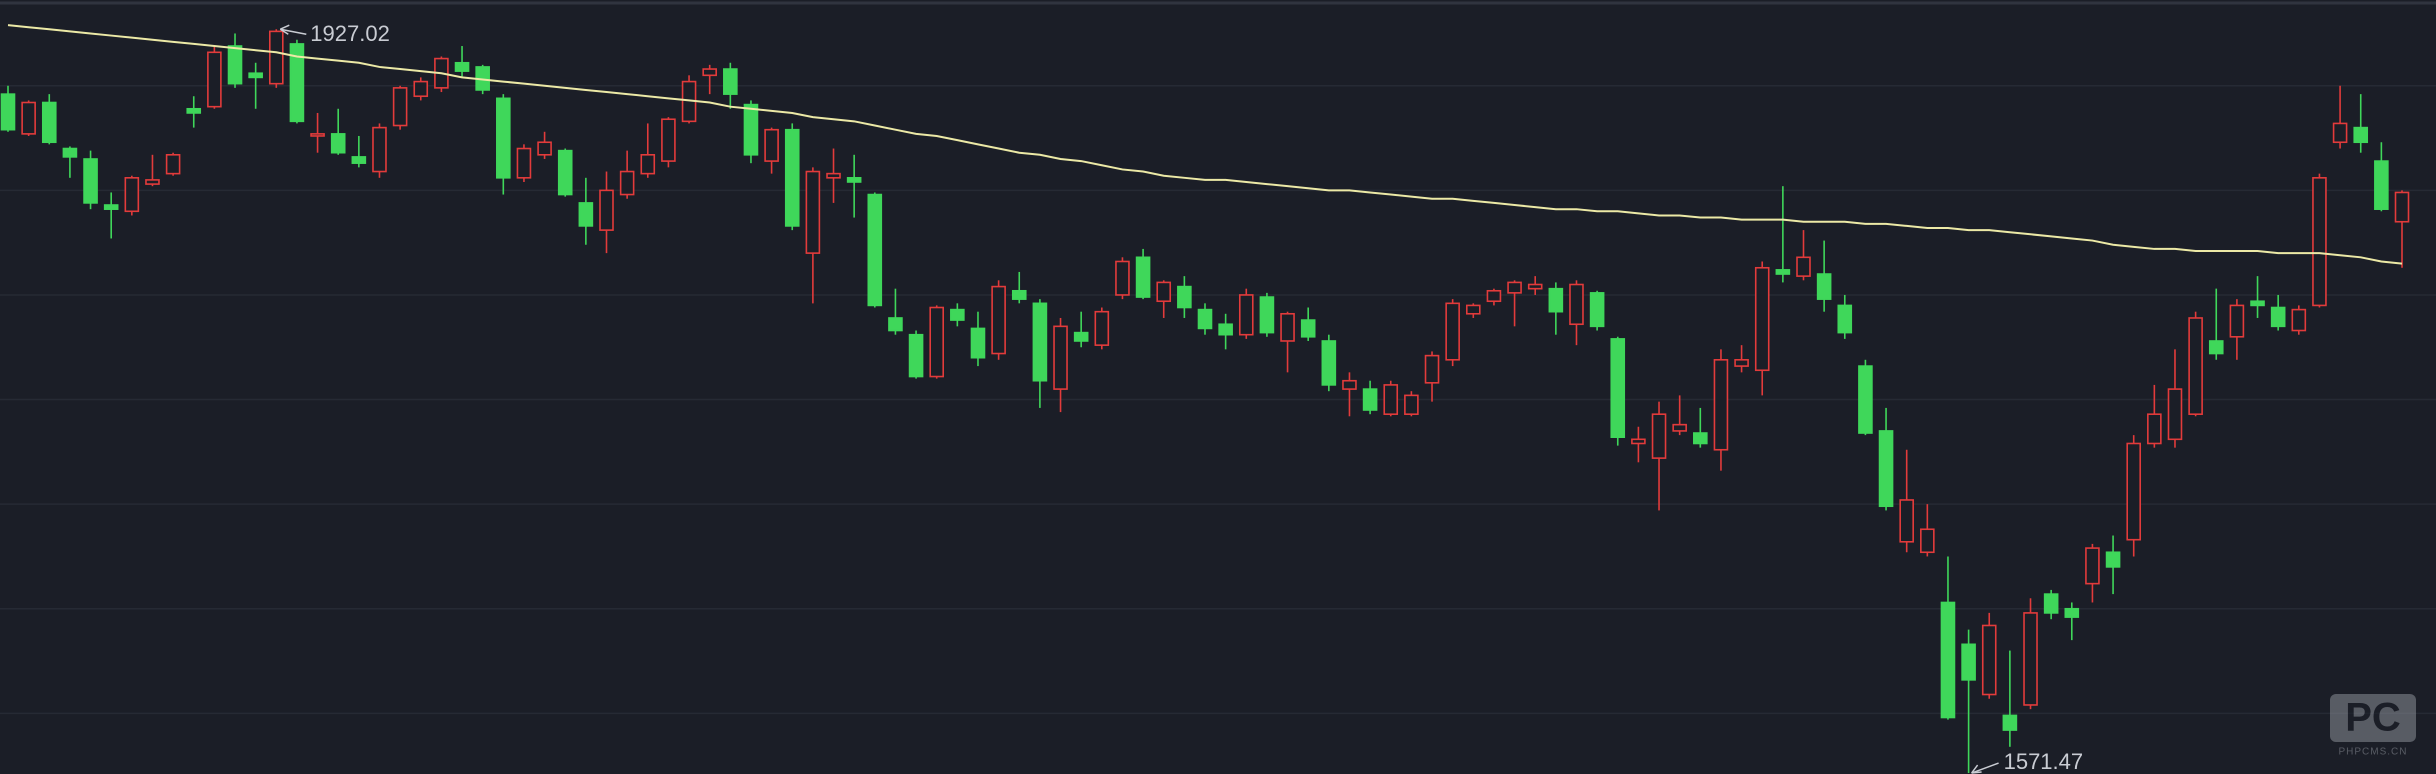 Image resolution: width=2436 pixels, height=774 pixels. I want to click on watermark-text: PHPCMS.CN, so click(2372, 752).